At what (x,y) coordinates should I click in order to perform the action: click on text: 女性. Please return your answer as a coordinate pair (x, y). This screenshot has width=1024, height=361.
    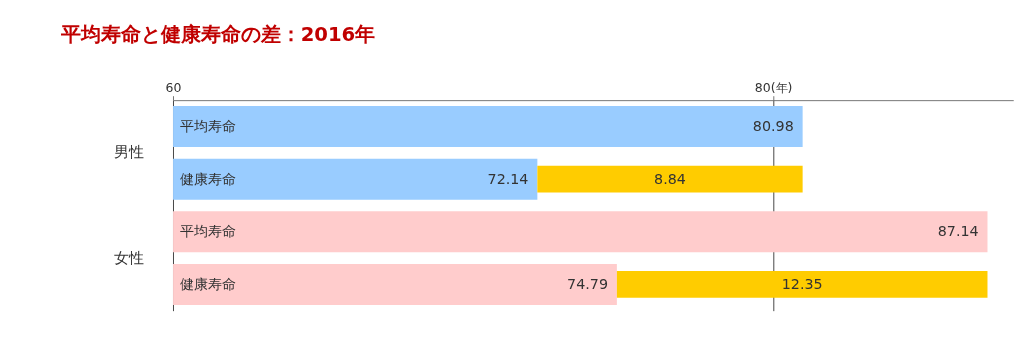
    Looking at the image, I should click on (129, 257).